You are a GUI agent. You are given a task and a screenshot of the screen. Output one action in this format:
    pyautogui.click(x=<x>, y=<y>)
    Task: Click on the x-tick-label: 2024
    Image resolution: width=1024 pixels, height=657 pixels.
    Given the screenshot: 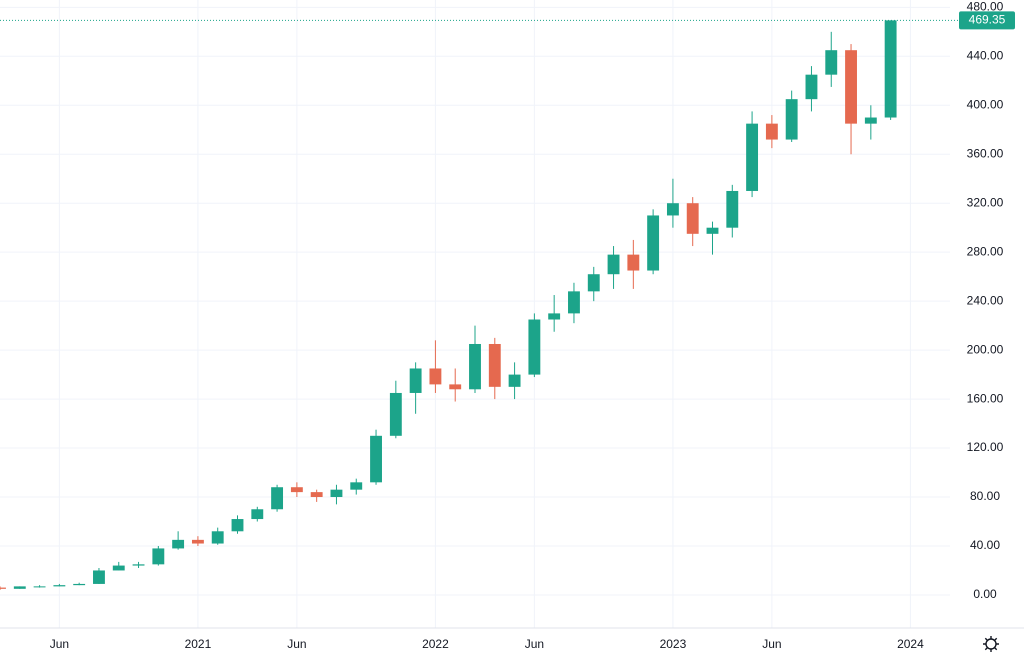 What is the action you would take?
    pyautogui.click(x=910, y=644)
    